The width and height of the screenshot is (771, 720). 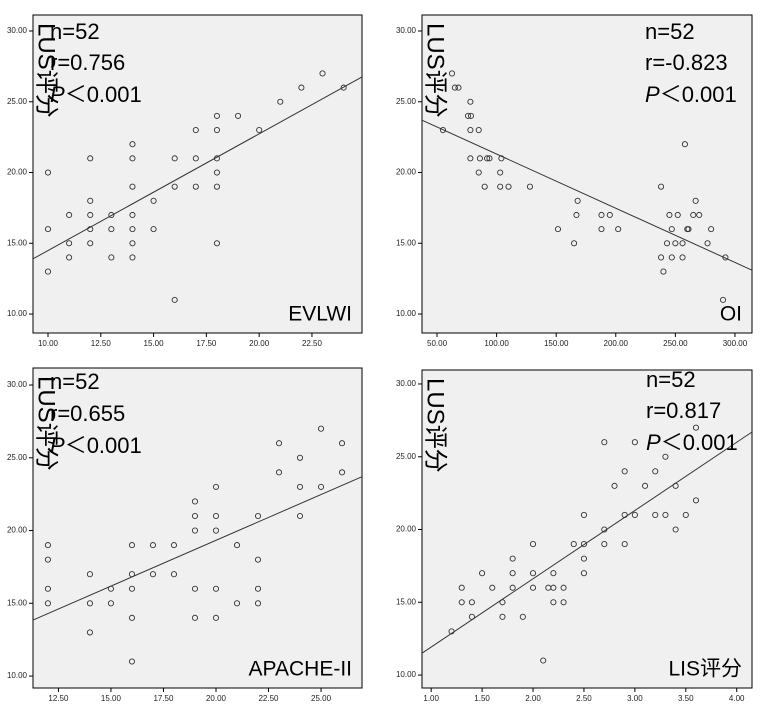 I want to click on x-axis-label: APACHE-II, so click(x=300, y=669).